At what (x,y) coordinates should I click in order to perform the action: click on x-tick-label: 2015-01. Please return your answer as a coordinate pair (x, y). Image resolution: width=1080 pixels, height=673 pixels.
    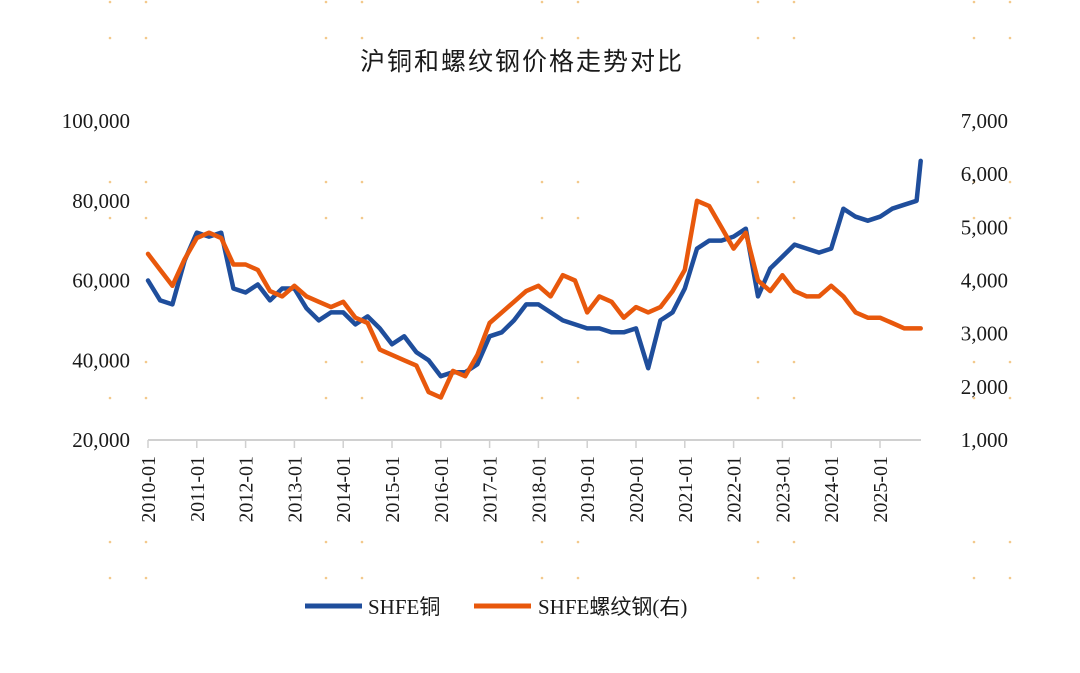
    Looking at the image, I should click on (393, 489).